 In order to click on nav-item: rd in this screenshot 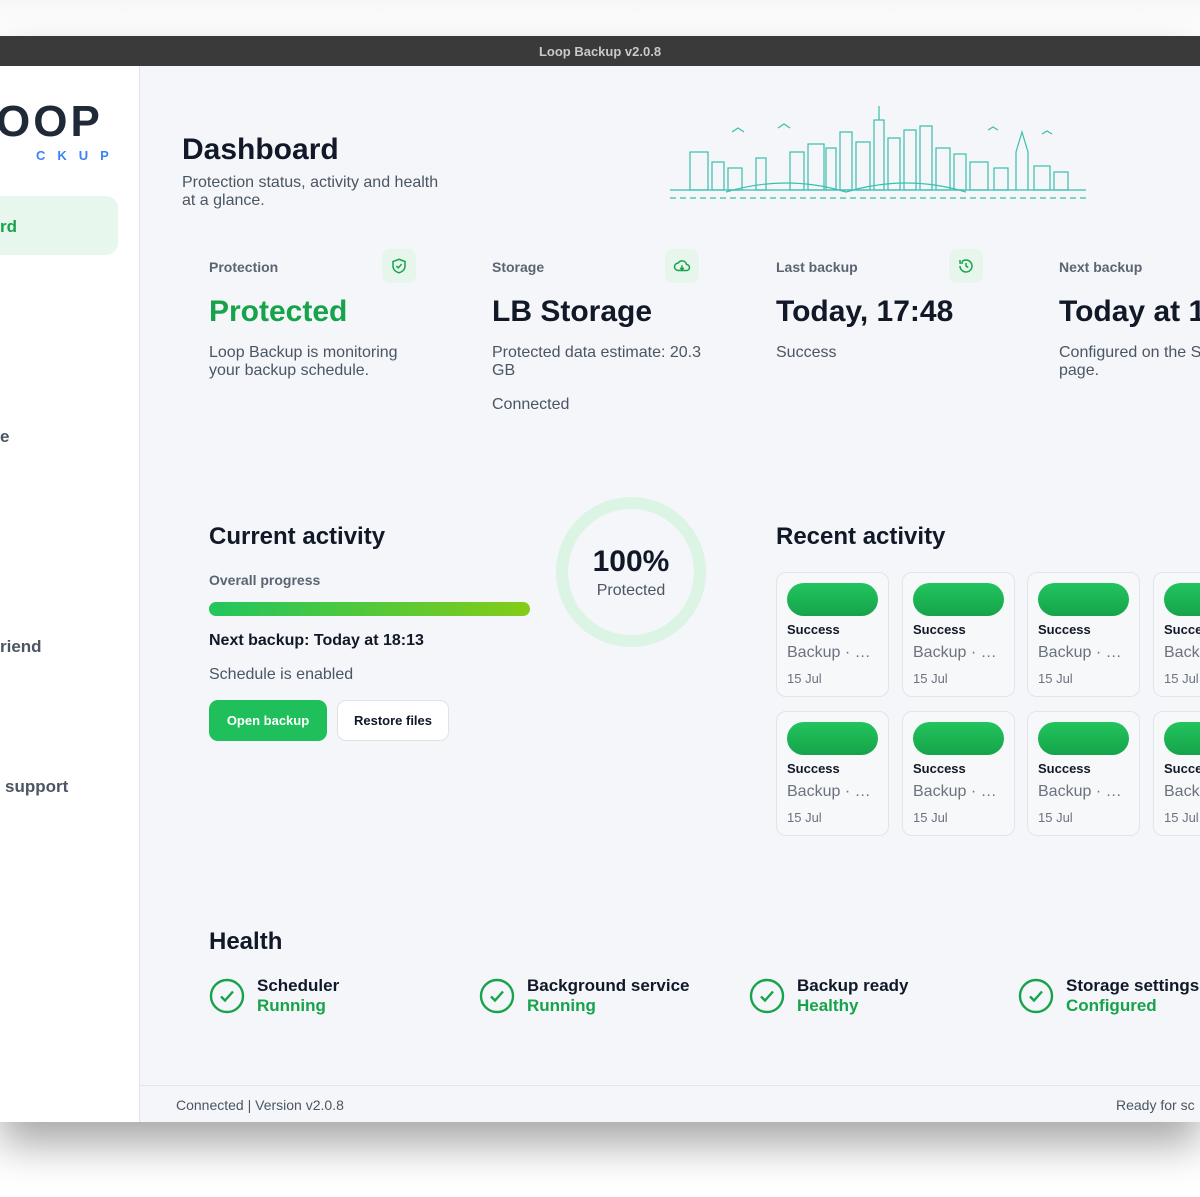, I will do `click(8, 226)`.